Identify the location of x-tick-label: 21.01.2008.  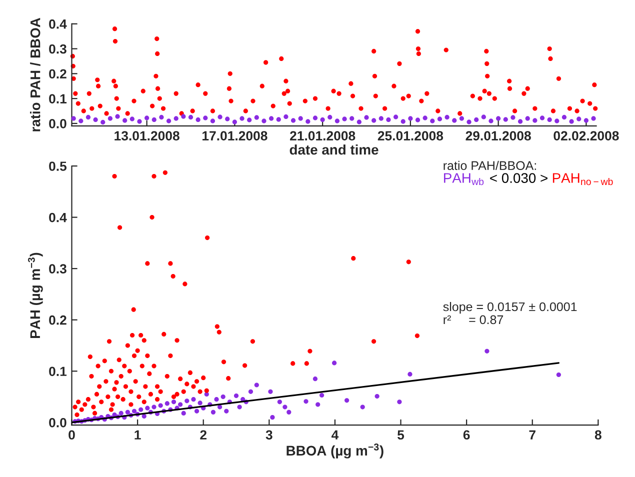
(323, 135).